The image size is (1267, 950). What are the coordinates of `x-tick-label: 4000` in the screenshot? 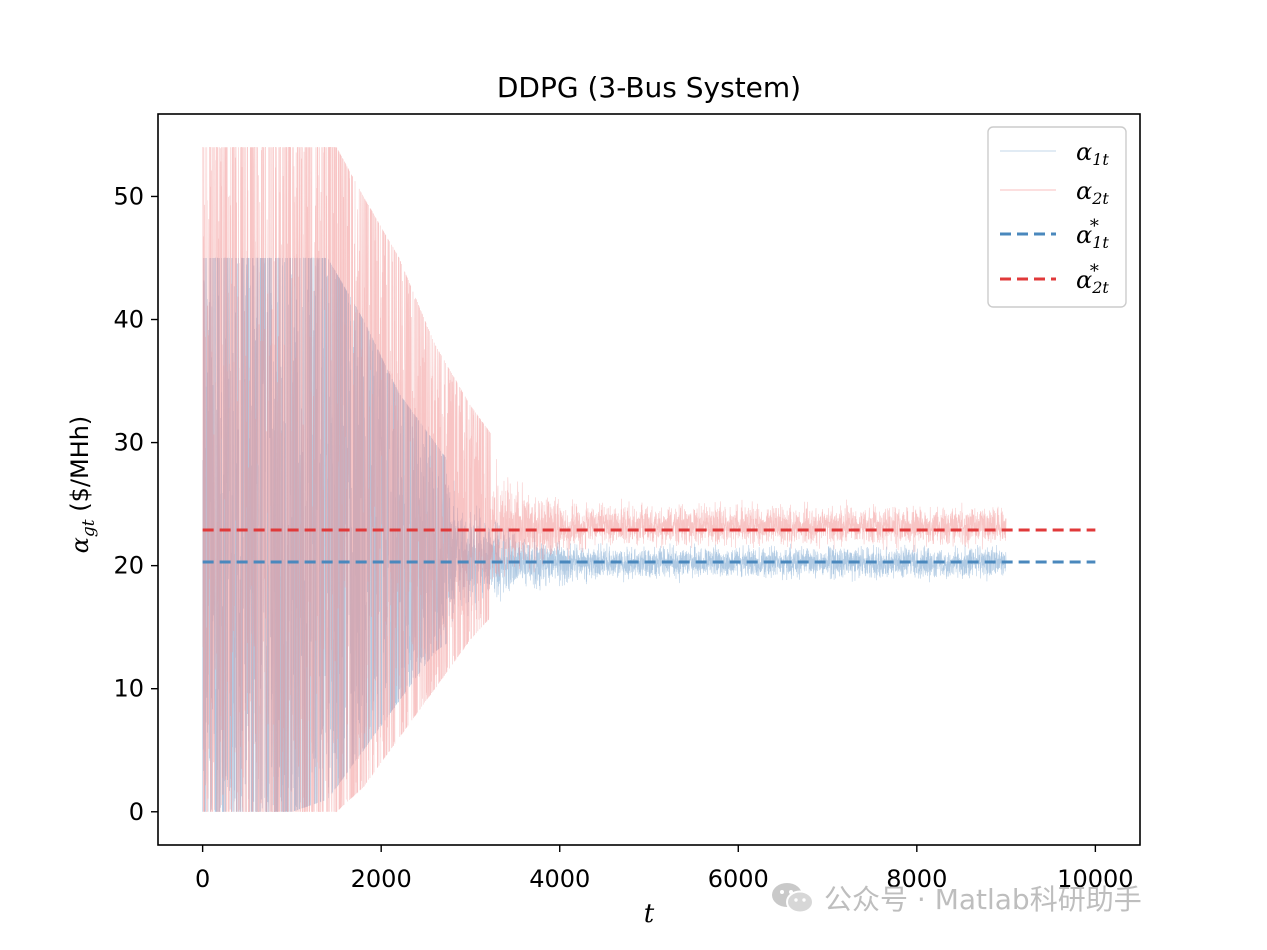 It's located at (559, 879).